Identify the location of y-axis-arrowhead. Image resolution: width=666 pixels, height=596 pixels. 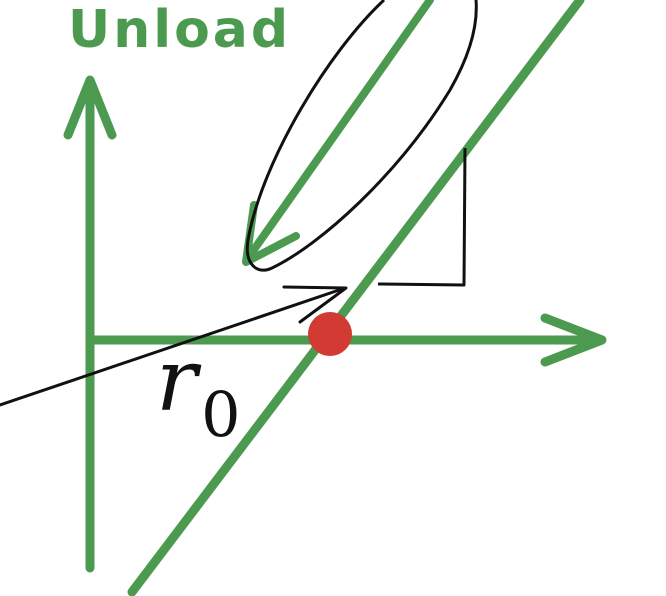
(90, 107).